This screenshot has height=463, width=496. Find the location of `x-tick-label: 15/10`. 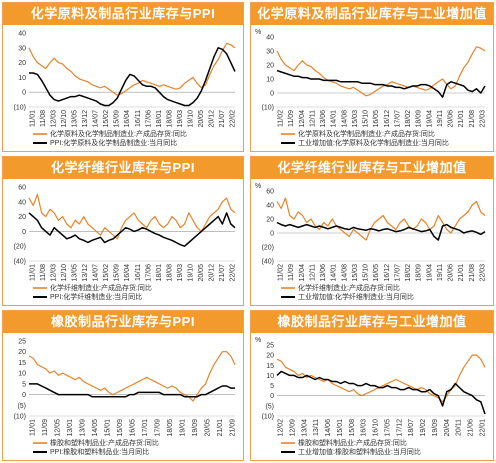

x-tick-label: 15/10 is located at coordinates (366, 119).